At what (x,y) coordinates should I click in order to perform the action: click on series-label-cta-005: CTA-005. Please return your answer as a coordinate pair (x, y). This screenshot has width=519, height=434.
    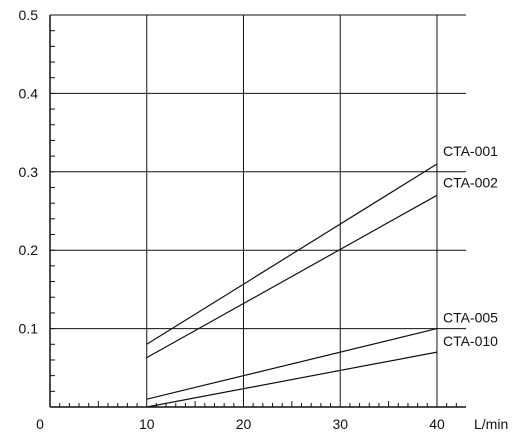
    Looking at the image, I should click on (470, 318).